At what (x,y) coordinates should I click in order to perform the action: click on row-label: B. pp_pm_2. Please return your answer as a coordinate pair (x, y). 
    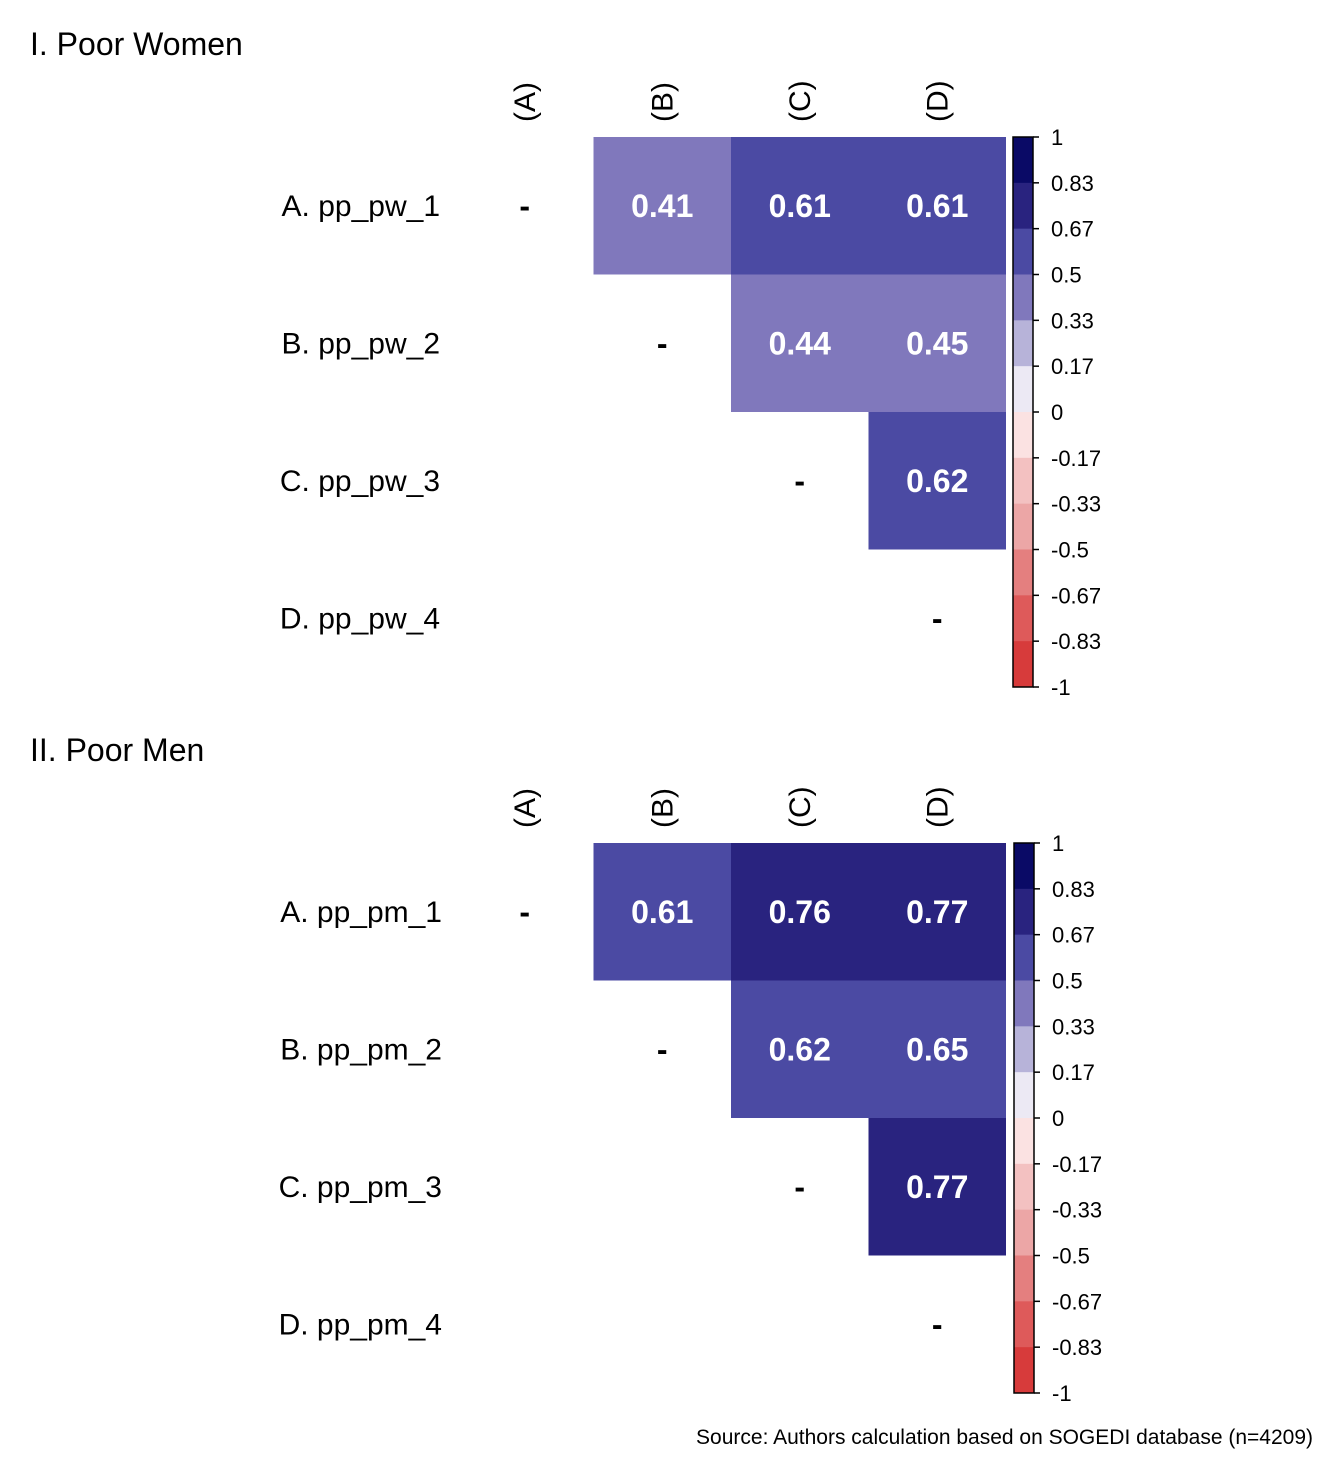
    Looking at the image, I should click on (361, 1049).